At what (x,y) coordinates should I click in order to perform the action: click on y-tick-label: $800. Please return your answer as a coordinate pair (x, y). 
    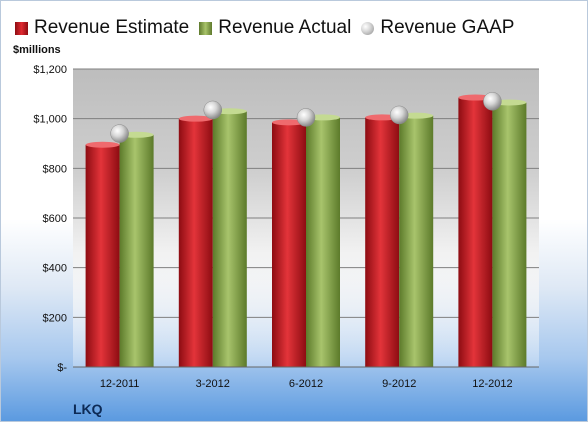
    Looking at the image, I should click on (55, 169).